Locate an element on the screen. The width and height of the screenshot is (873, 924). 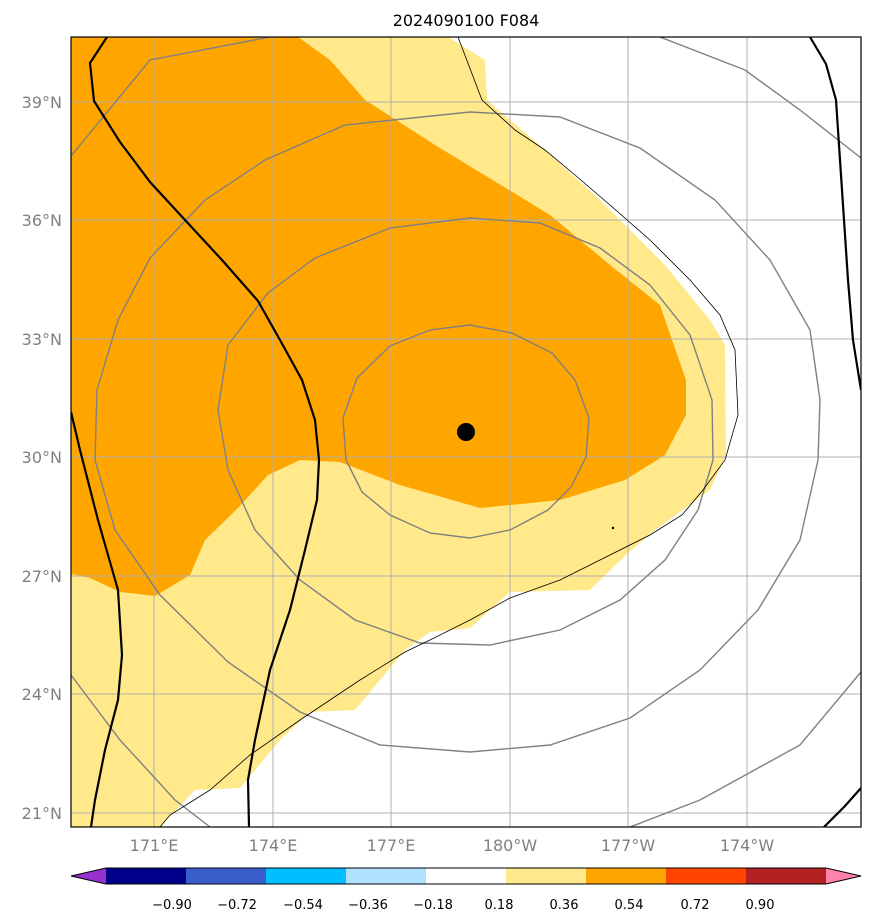
colorbar-extend-low is located at coordinates (88, 876).